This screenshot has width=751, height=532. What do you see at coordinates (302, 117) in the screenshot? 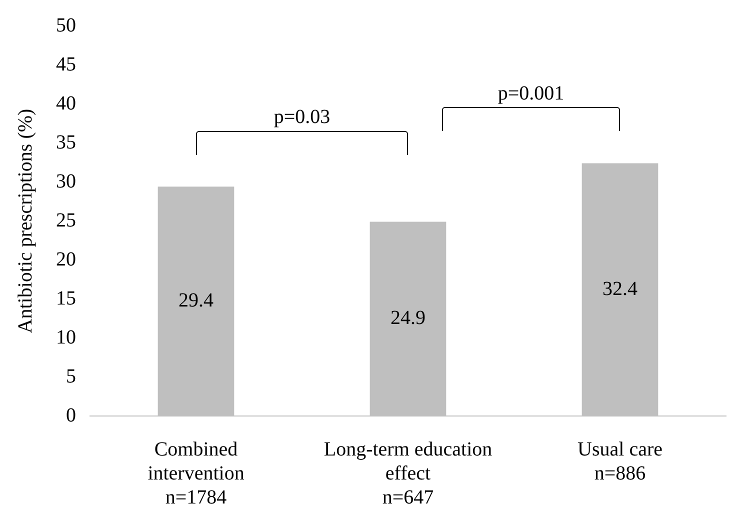
I see `annotation: p=0.03` at bounding box center [302, 117].